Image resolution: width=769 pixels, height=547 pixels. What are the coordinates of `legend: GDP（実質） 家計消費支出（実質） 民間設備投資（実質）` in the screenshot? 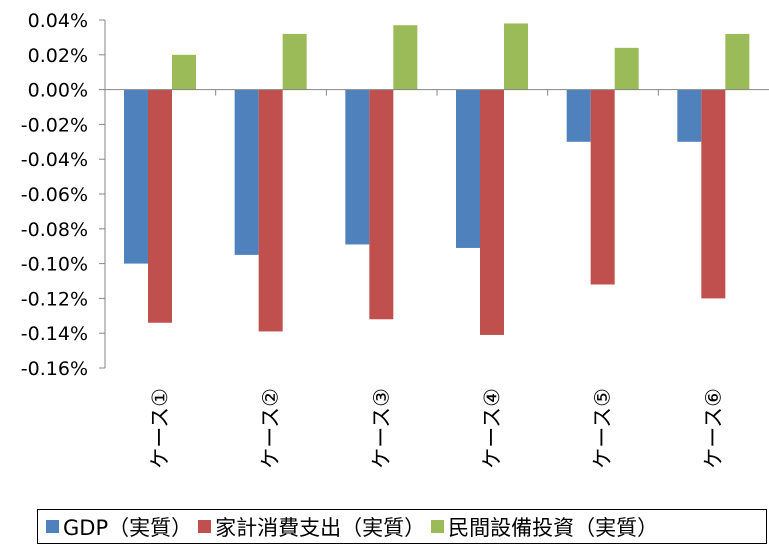 It's located at (402, 526).